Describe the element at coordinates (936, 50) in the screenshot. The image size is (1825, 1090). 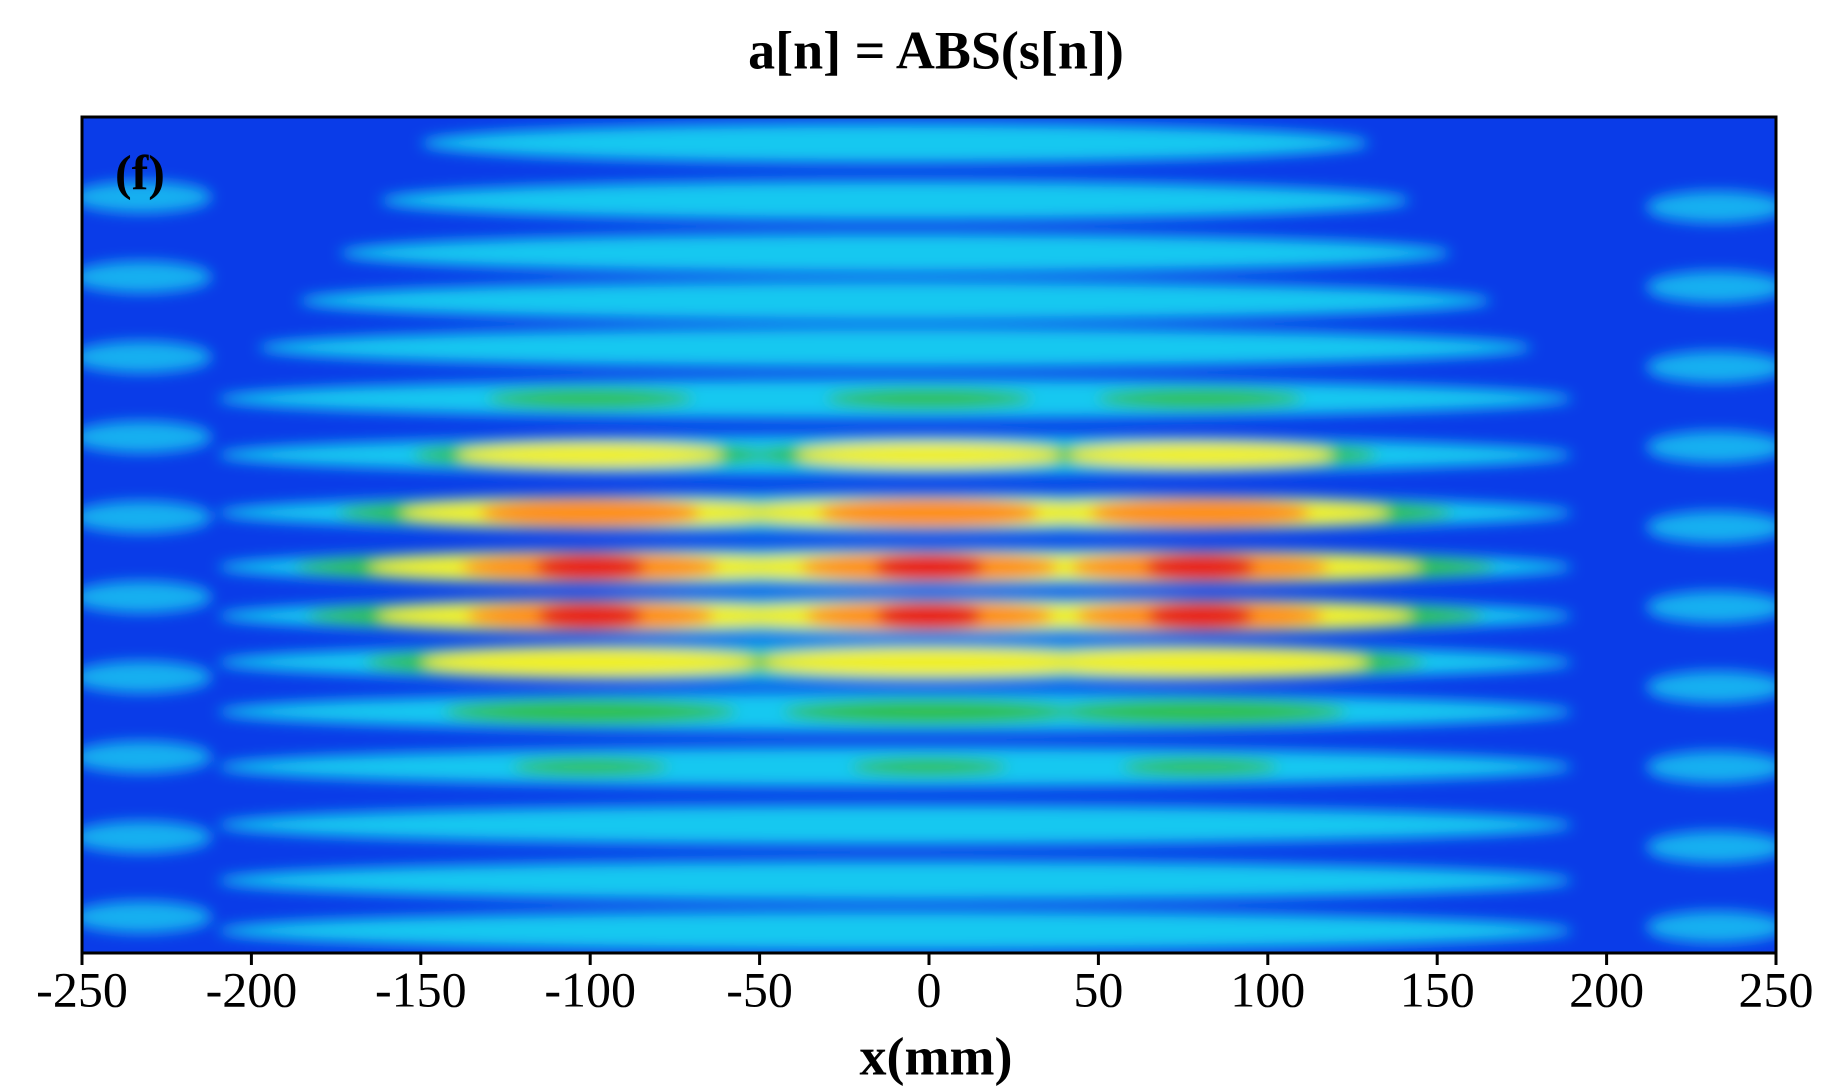
I see `chart-title: a[n] = ABS(s[n])` at that location.